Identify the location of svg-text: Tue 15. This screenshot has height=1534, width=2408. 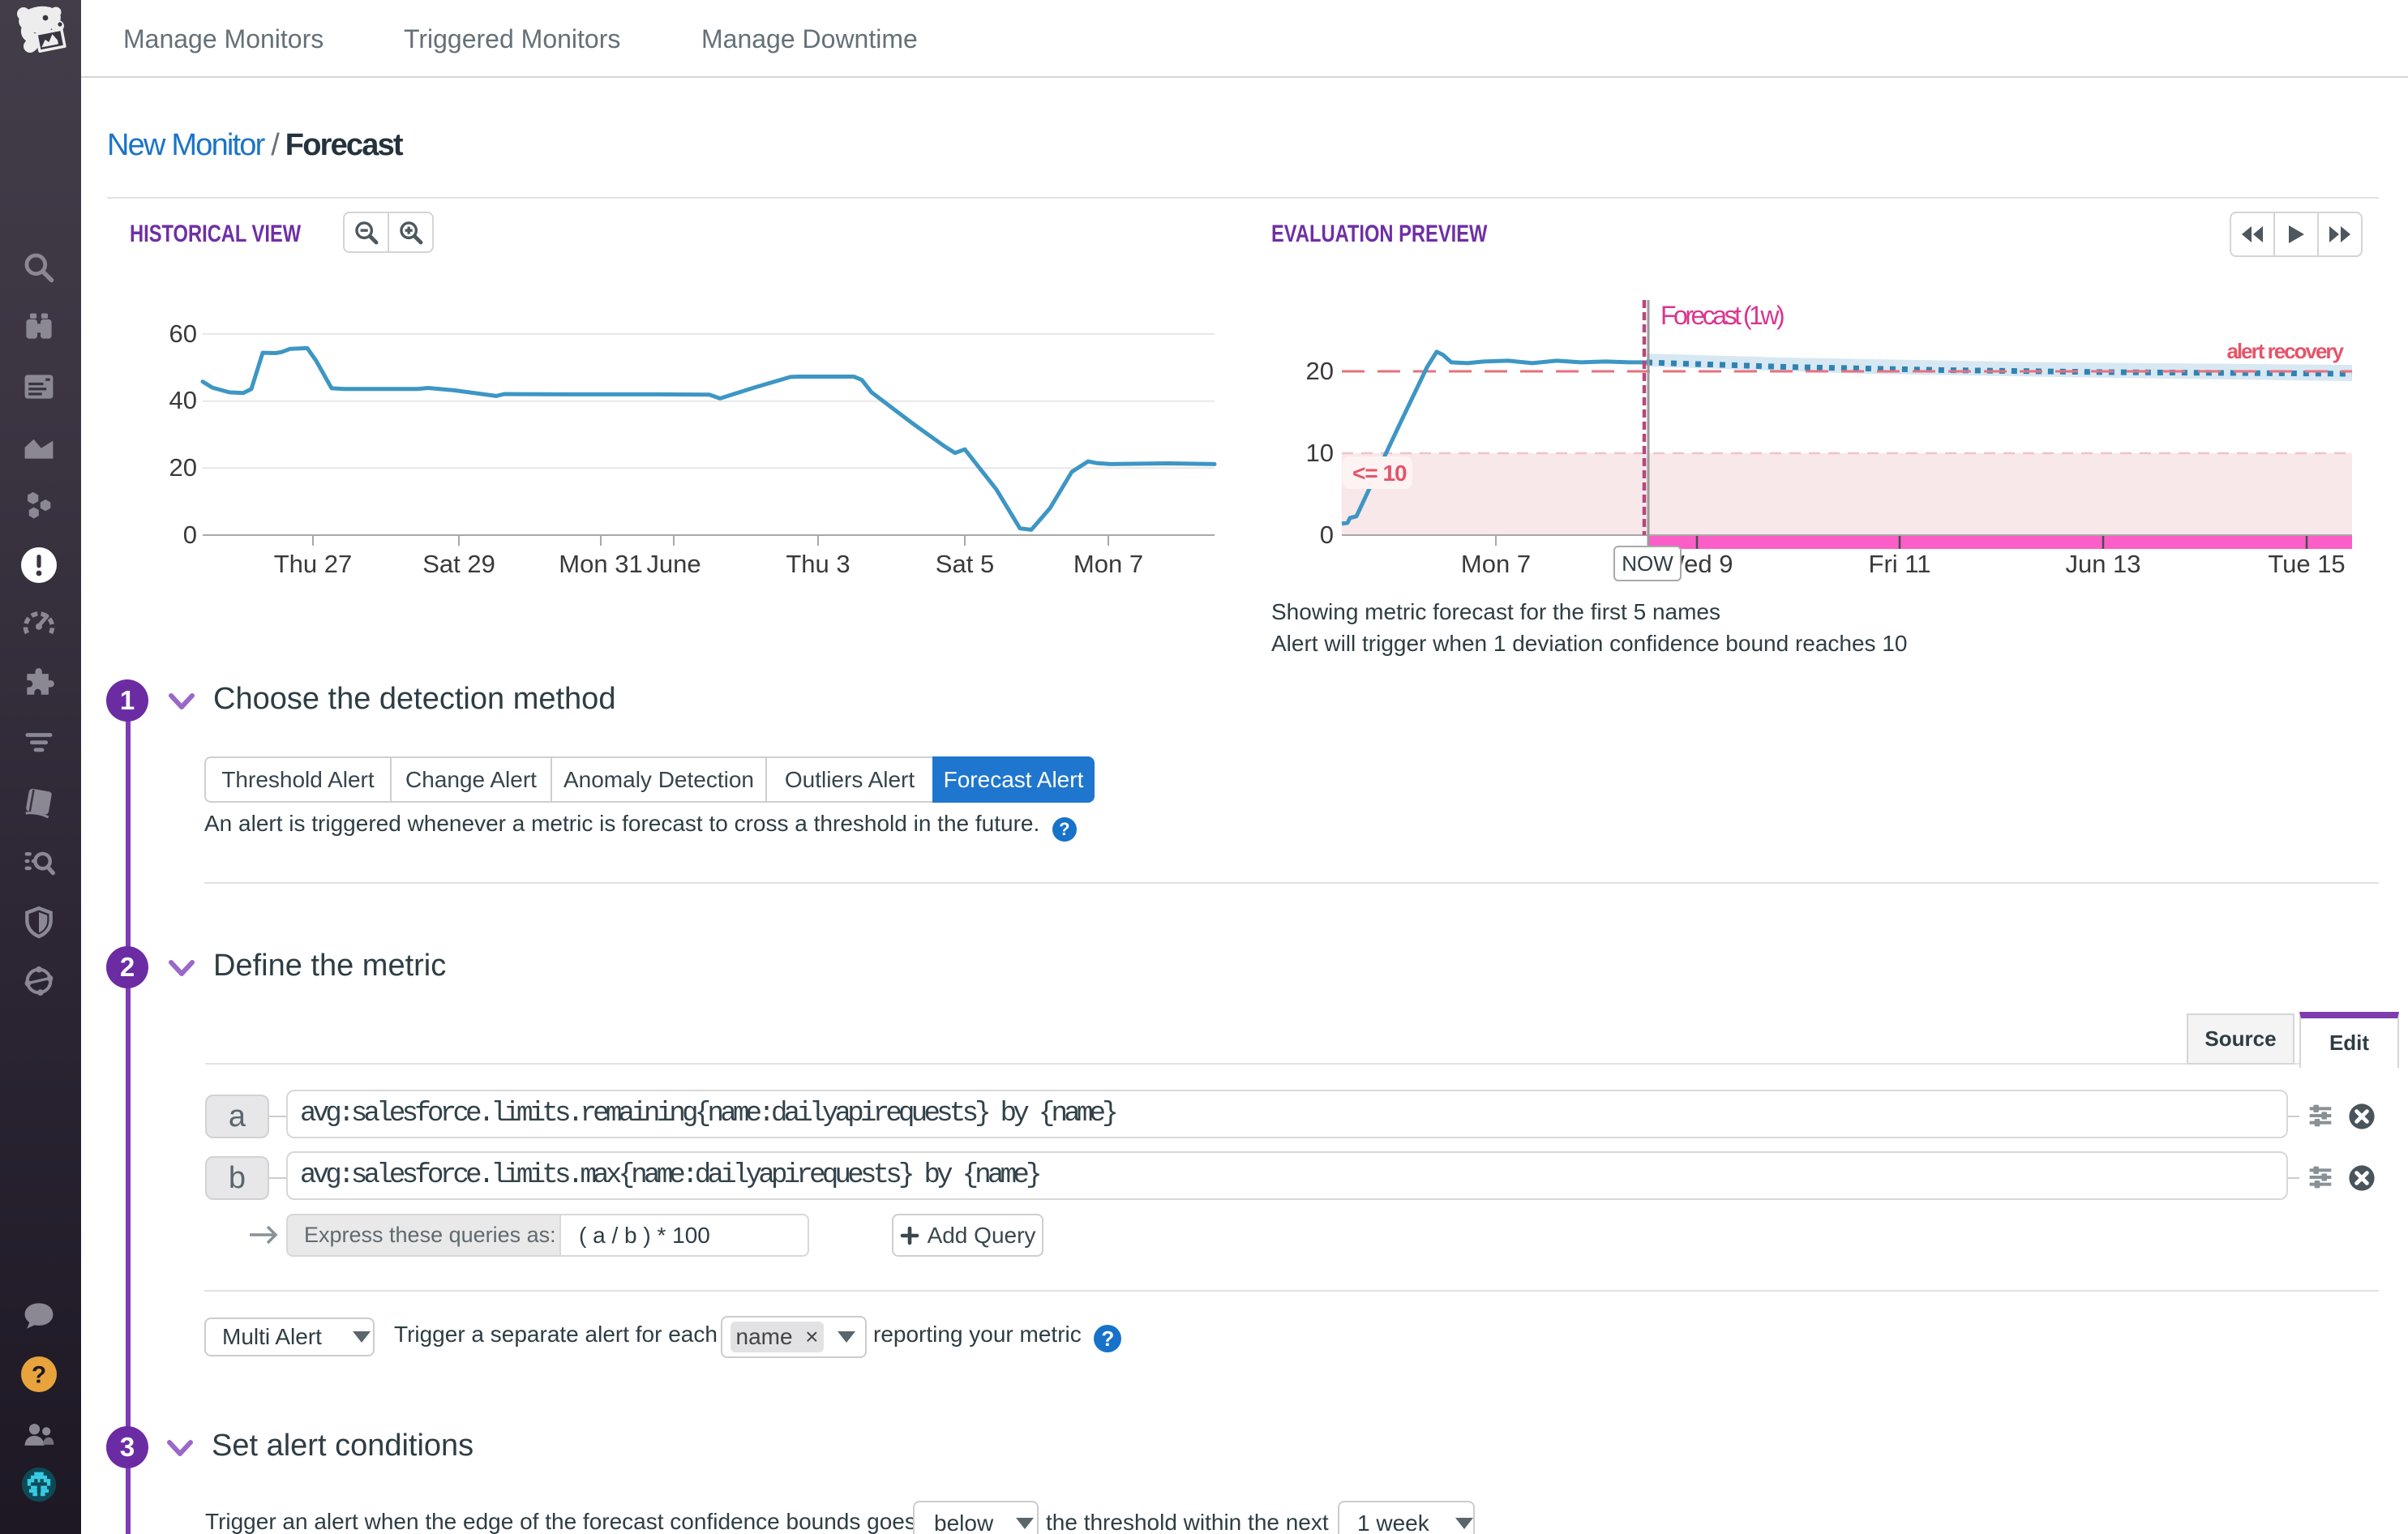
(2306, 564).